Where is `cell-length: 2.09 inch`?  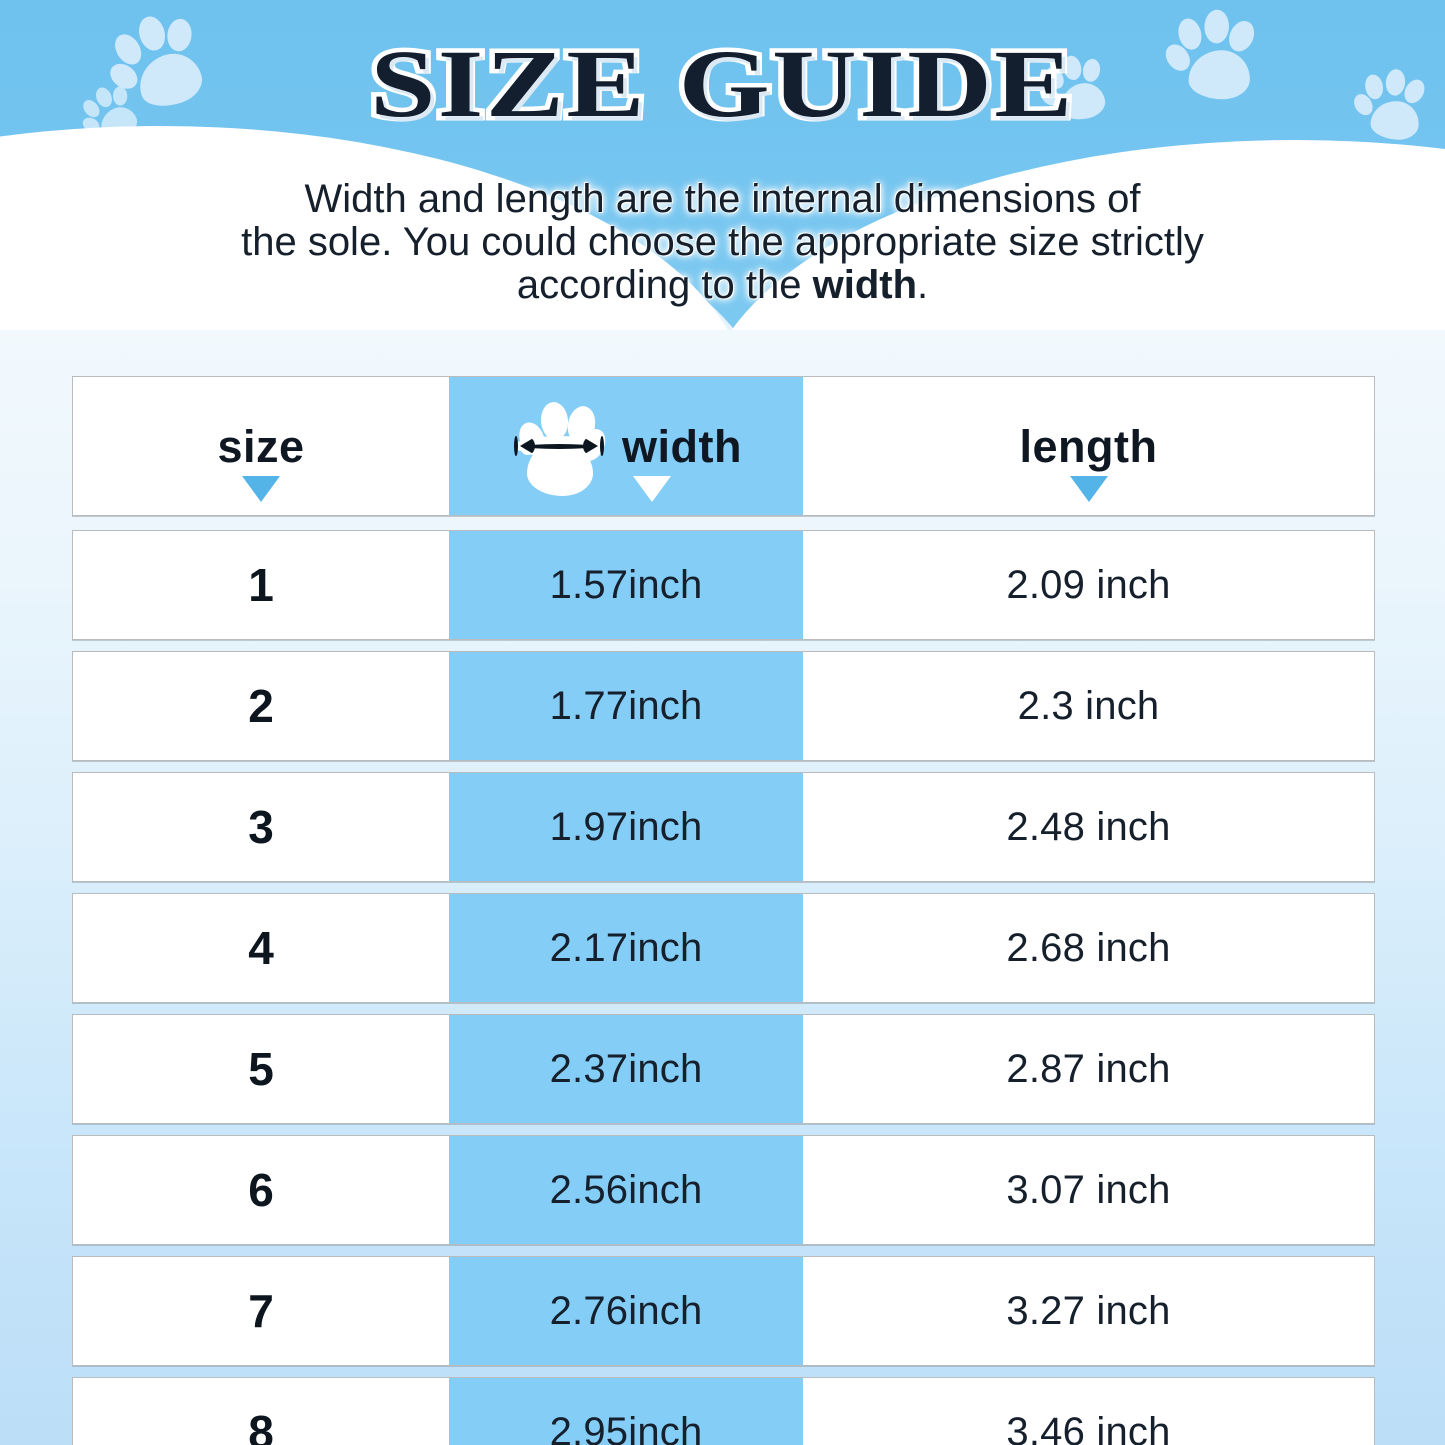
cell-length: 2.09 inch is located at coordinates (1088, 585).